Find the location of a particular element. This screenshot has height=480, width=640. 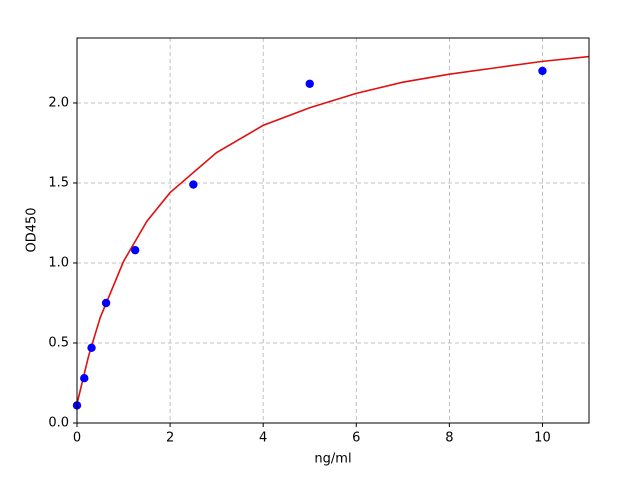

y-tick-label: 0.0 is located at coordinates (58, 423).